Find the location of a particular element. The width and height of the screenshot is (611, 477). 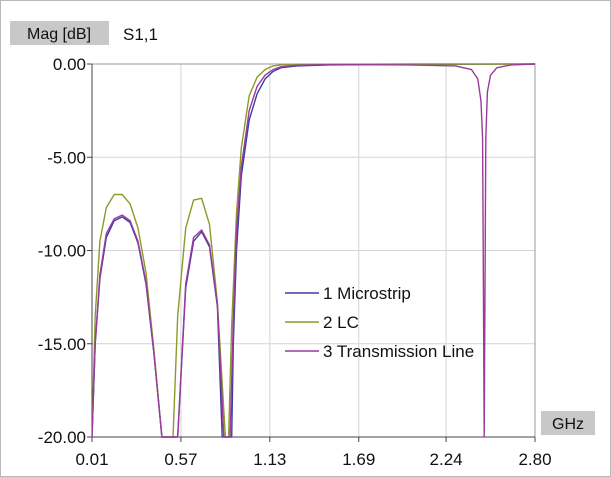

x-tick-label: 1.69 is located at coordinates (358, 459).